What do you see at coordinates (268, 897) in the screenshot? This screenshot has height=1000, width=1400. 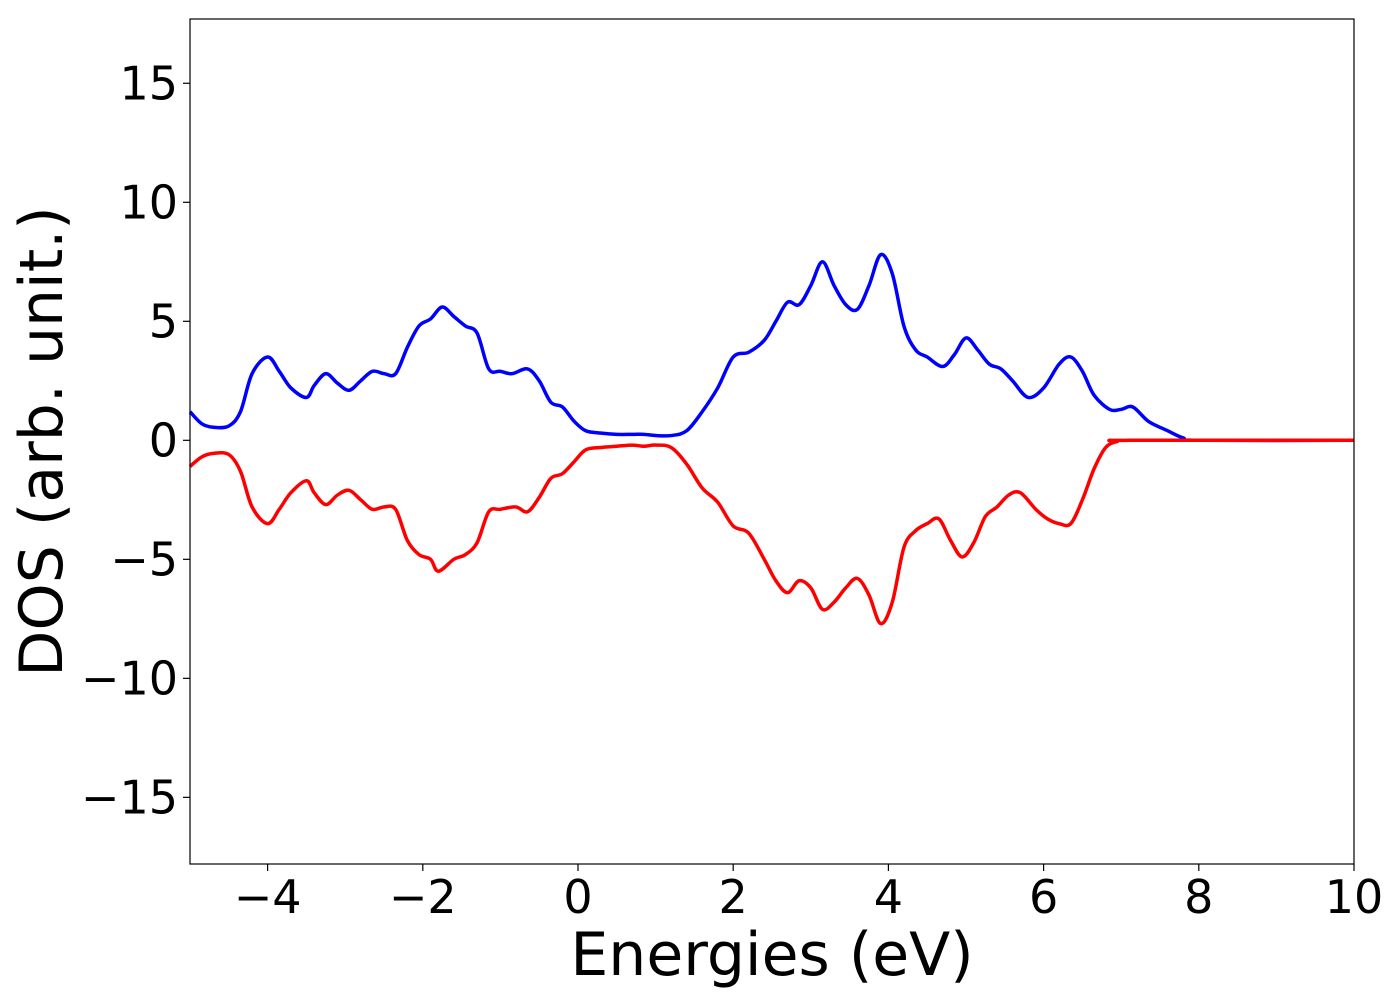 I see `x-tick-label: −4` at bounding box center [268, 897].